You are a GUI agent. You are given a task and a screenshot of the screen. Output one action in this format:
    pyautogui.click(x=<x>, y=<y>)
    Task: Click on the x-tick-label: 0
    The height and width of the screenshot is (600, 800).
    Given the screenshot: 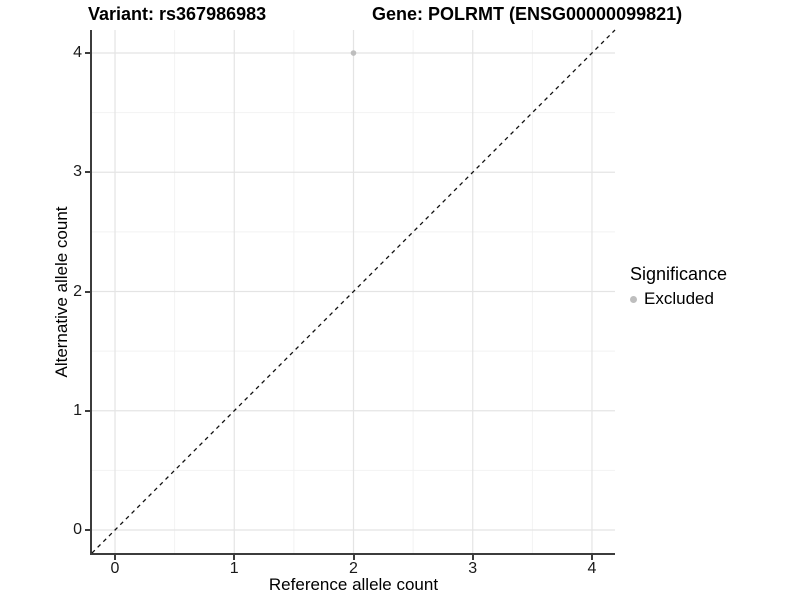 What is the action you would take?
    pyautogui.click(x=115, y=568)
    